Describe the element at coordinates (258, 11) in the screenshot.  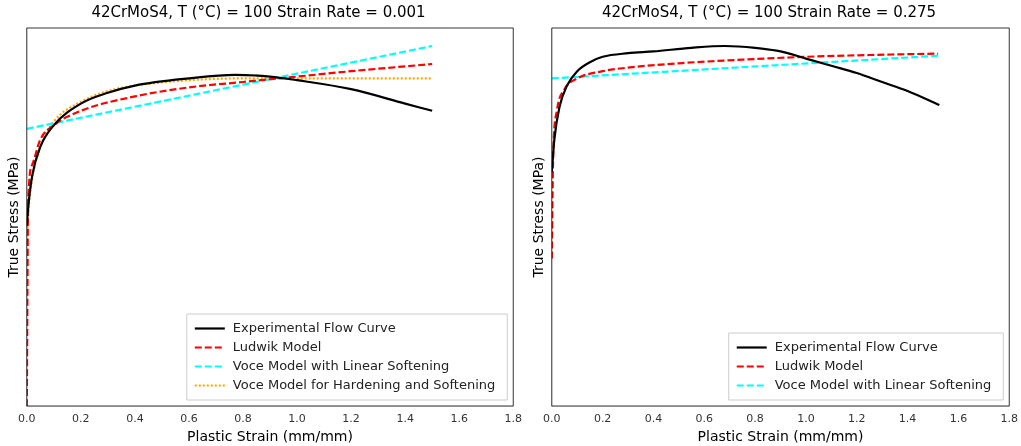
I see `chart-title: 42CrMoS4, T (°C) = 100 Strain Rate = 0.001` at that location.